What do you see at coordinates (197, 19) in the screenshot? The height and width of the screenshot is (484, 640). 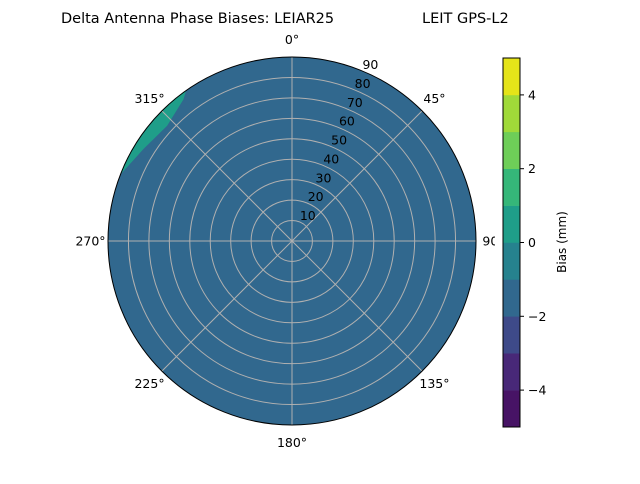 I see `chart-title-left: Delta Antenna Phase Biases: LEIAR25` at bounding box center [197, 19].